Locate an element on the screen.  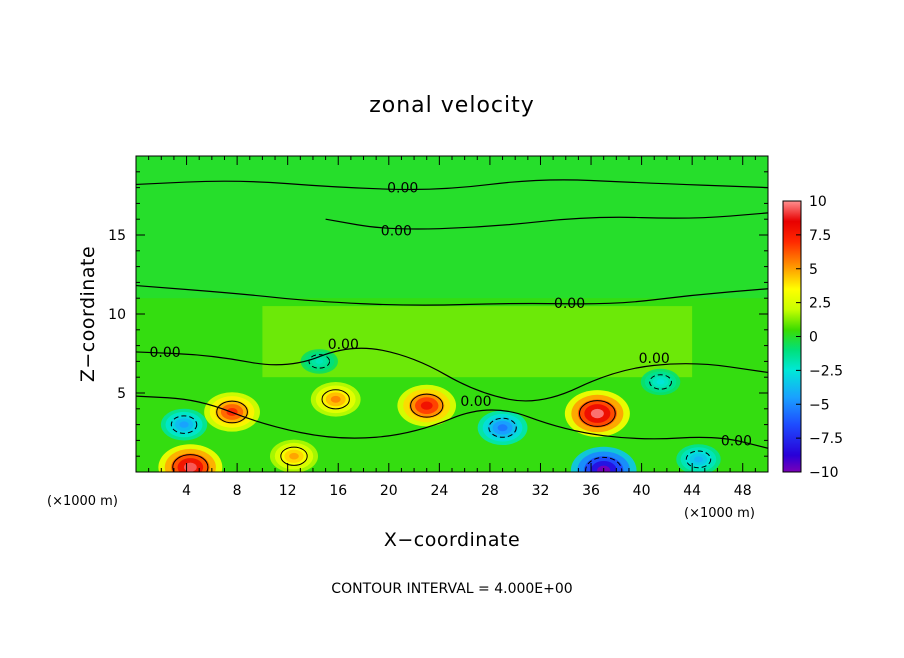
y-tick-label: 10 is located at coordinates (117, 315).